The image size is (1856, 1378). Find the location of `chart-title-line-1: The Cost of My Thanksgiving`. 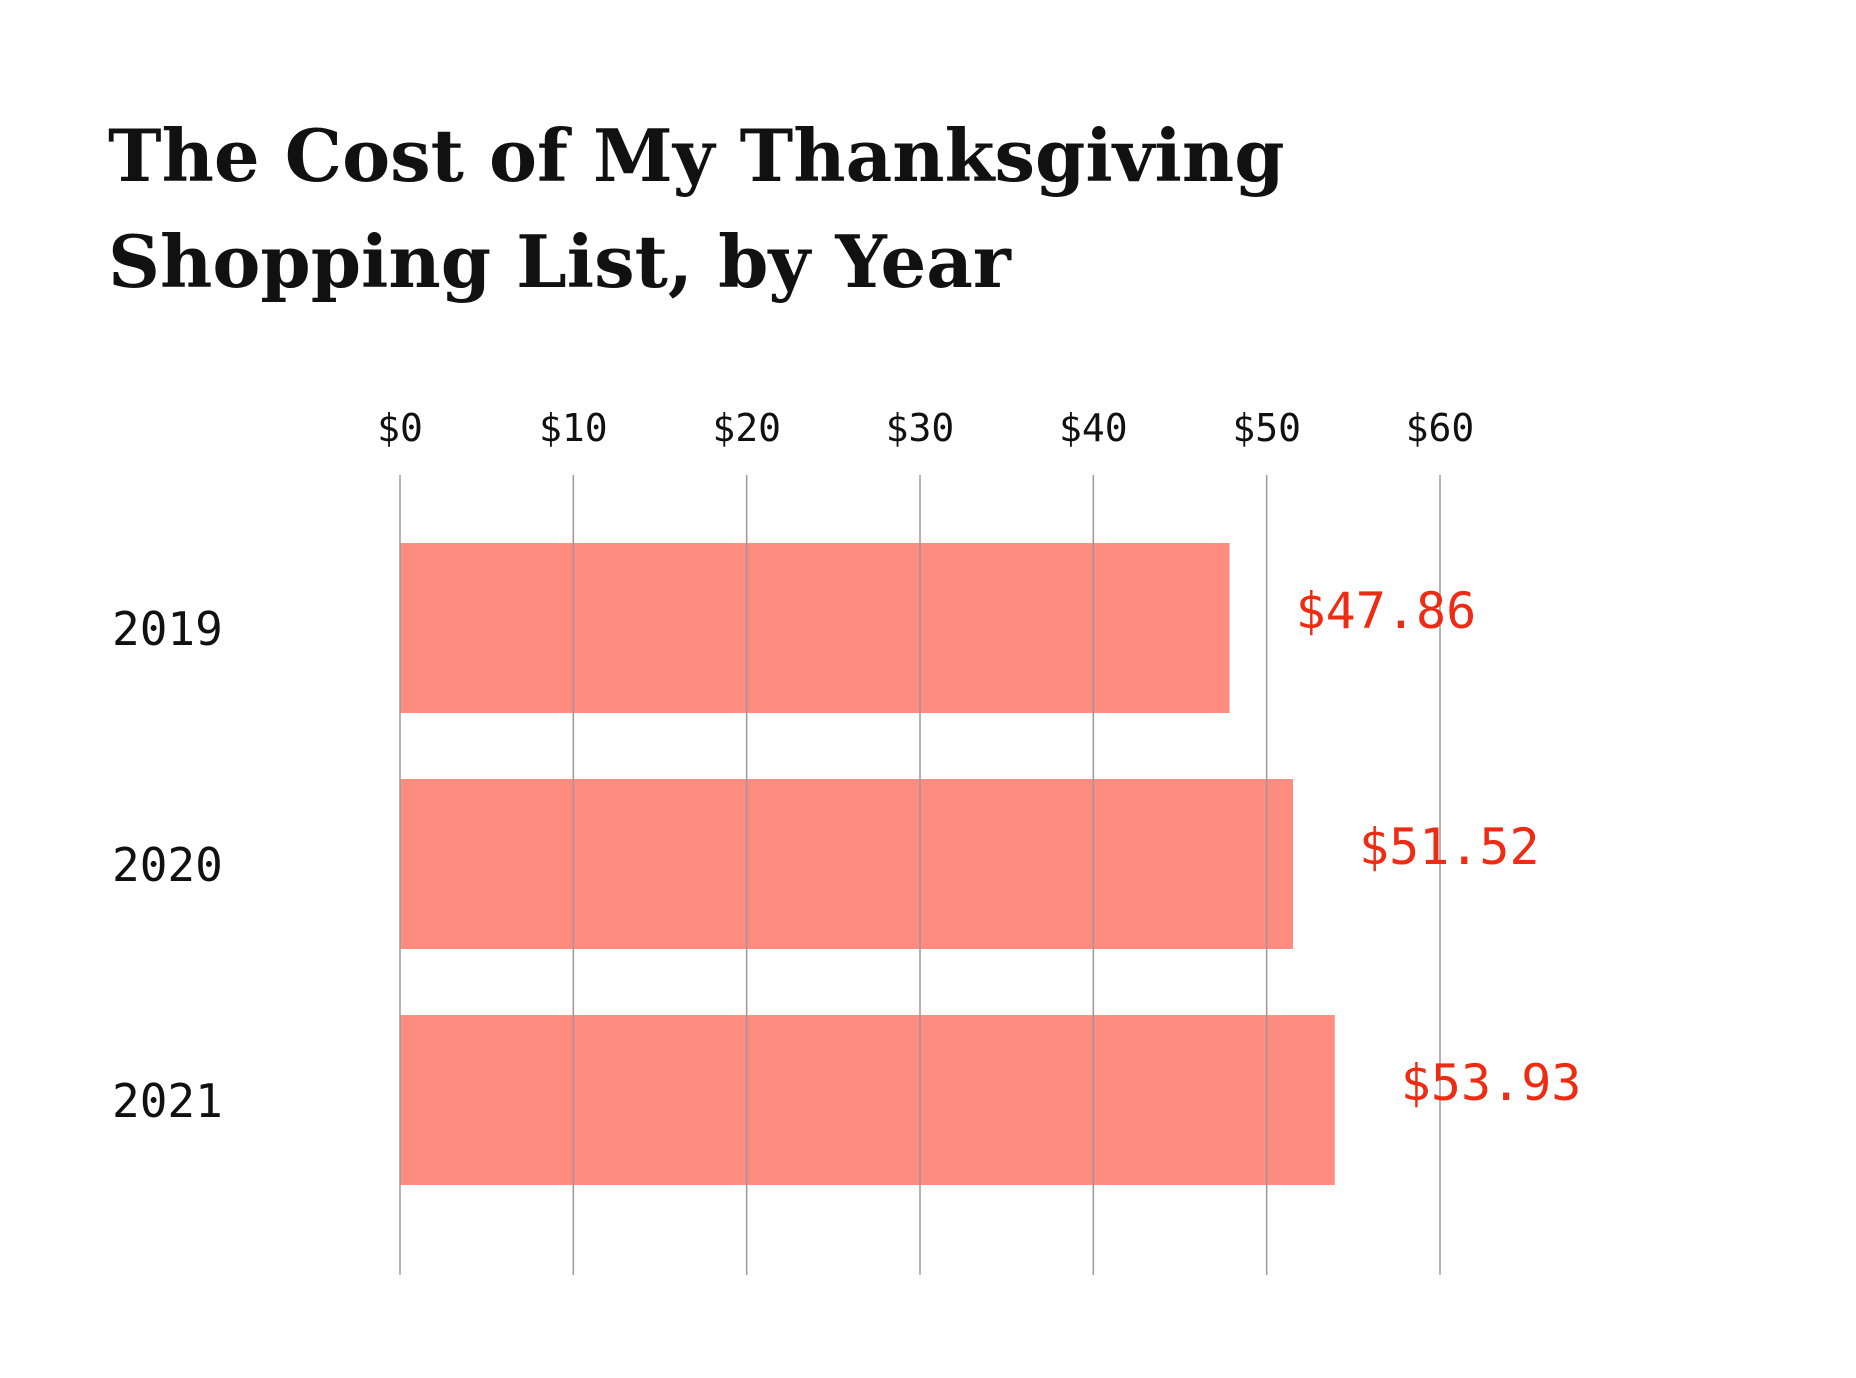

chart-title-line-1: The Cost of My Thanksgiving is located at coordinates (696, 155).